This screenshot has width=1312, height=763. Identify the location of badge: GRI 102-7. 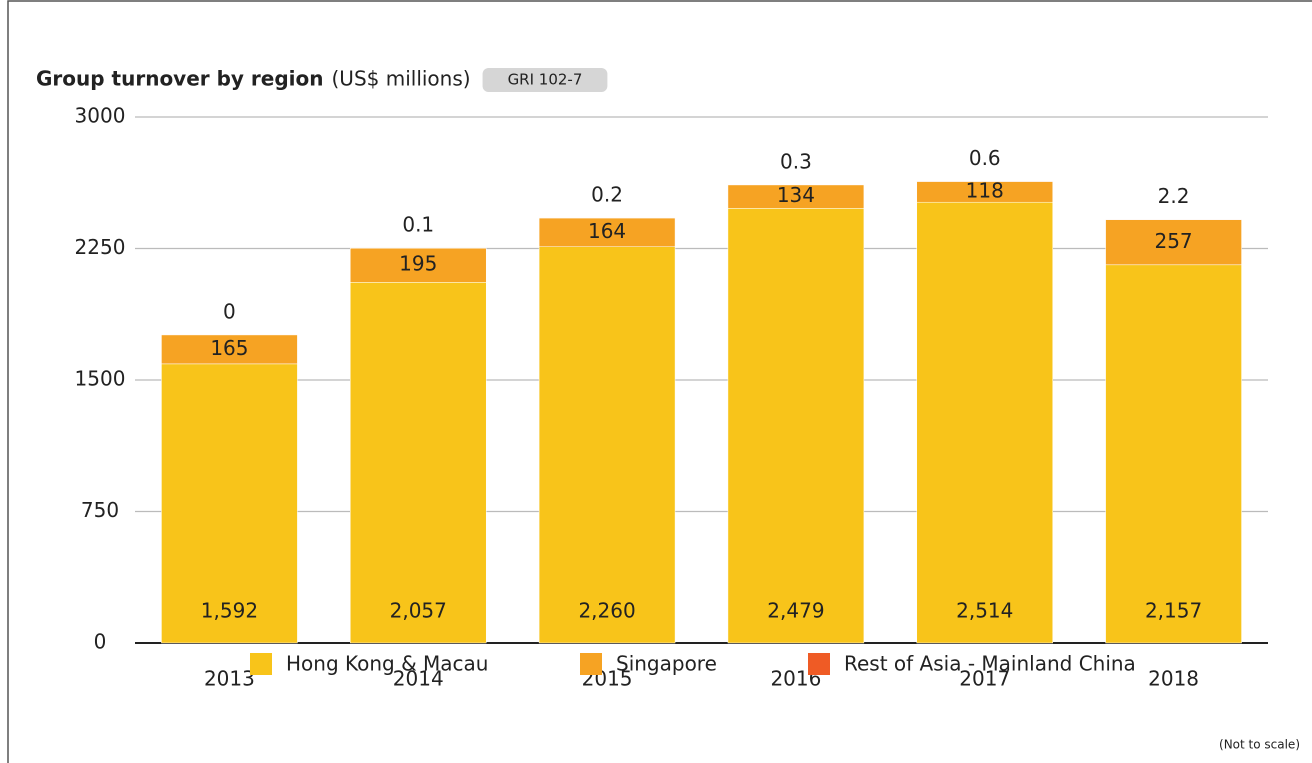
(545, 80).